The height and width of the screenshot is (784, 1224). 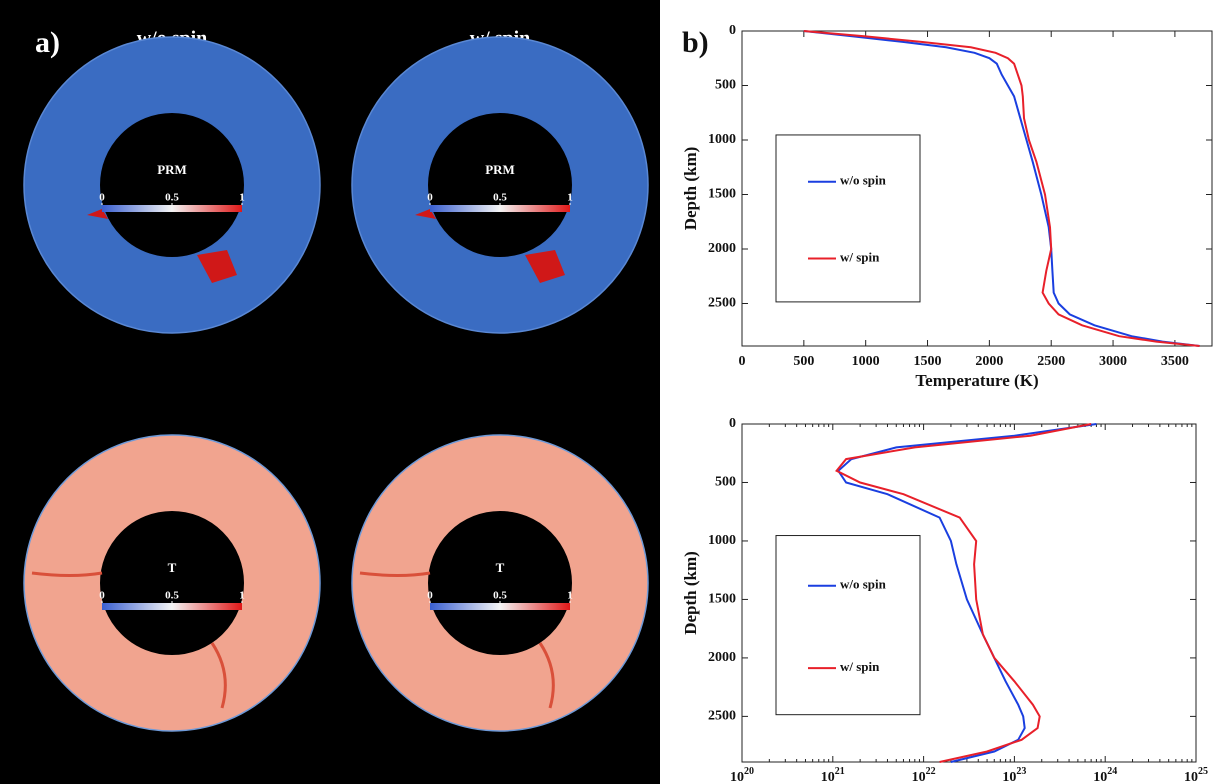 I want to click on x-tick-label: 3000, so click(x=1113, y=361).